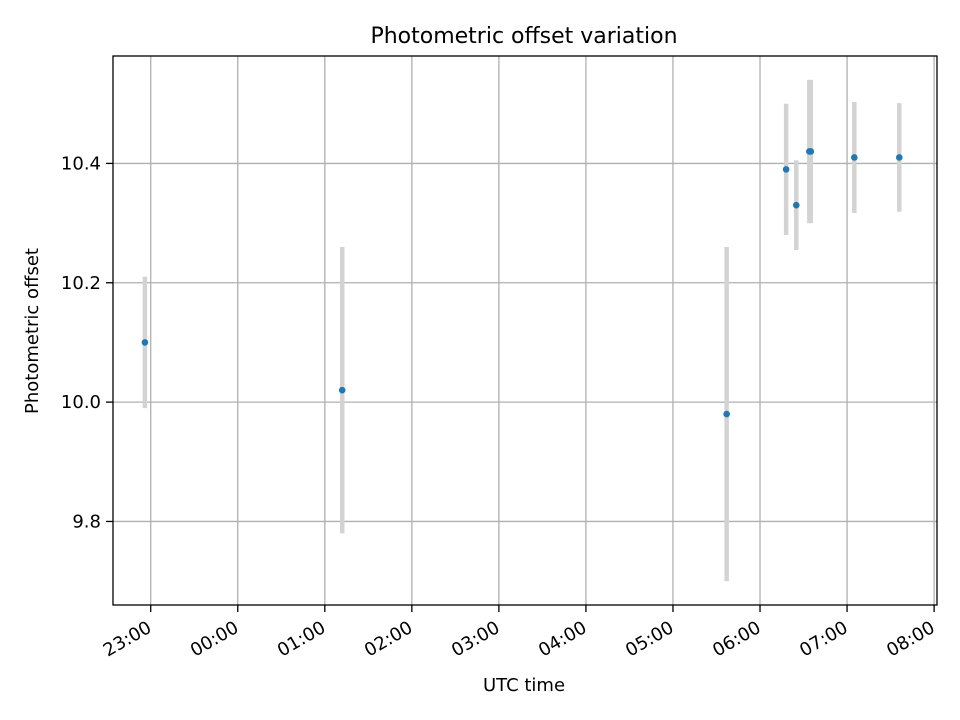 This screenshot has width=960, height=720. I want to click on x-tick-label: 02:00, so click(388, 639).